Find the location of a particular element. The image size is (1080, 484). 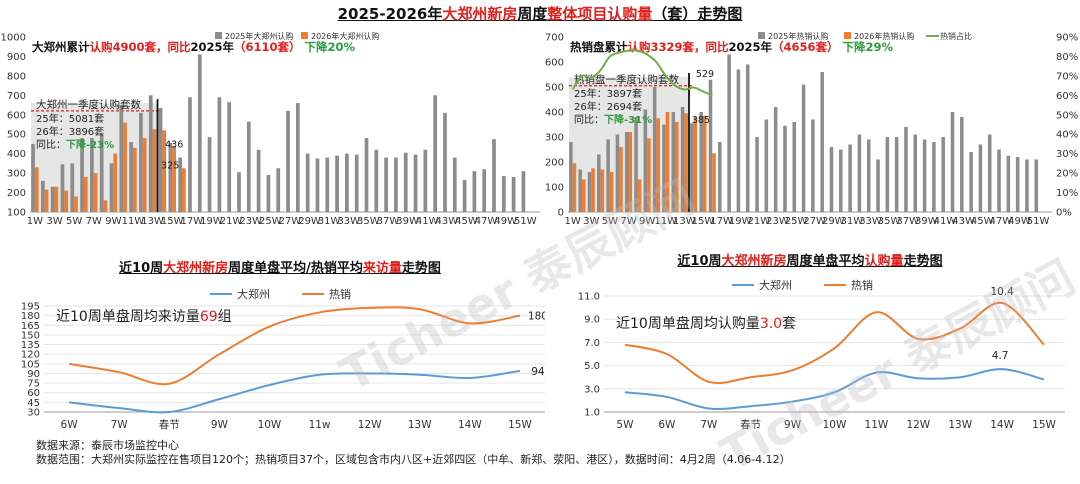

line-hot is located at coordinates (834, 343).